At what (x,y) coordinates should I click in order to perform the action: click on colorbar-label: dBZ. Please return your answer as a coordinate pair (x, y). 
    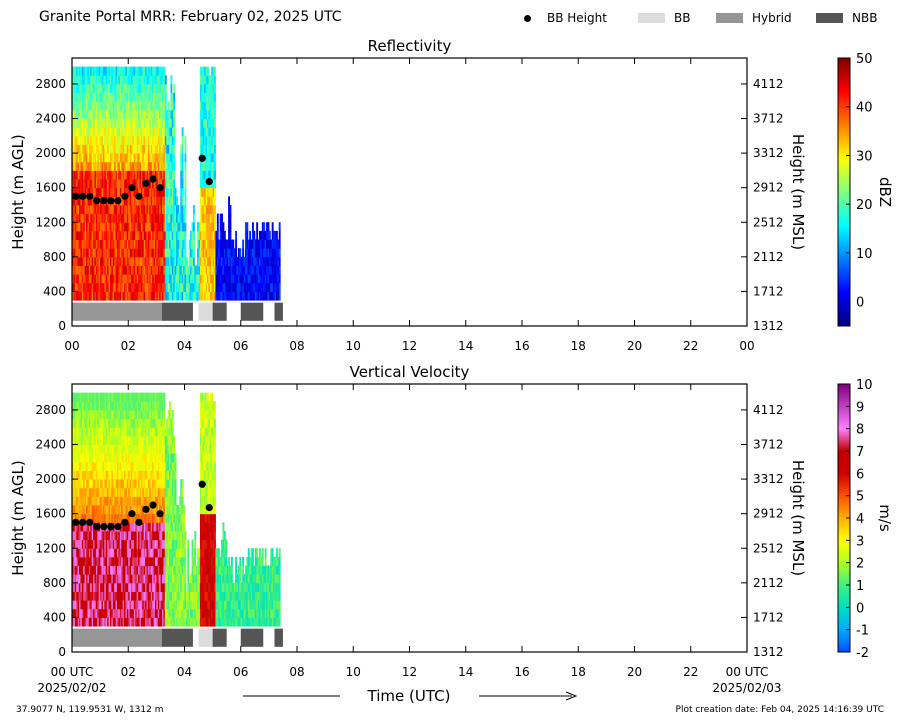
    Looking at the image, I should click on (885, 192).